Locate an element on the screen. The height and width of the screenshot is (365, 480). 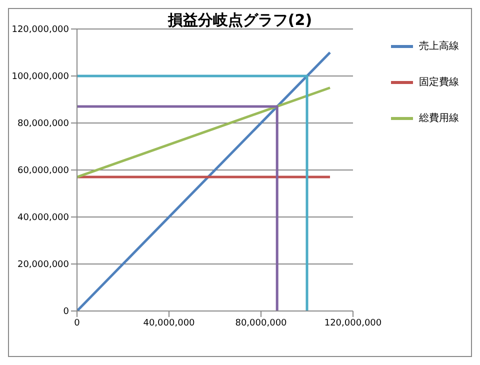
x-tick-label: 80,000,000 is located at coordinates (261, 323).